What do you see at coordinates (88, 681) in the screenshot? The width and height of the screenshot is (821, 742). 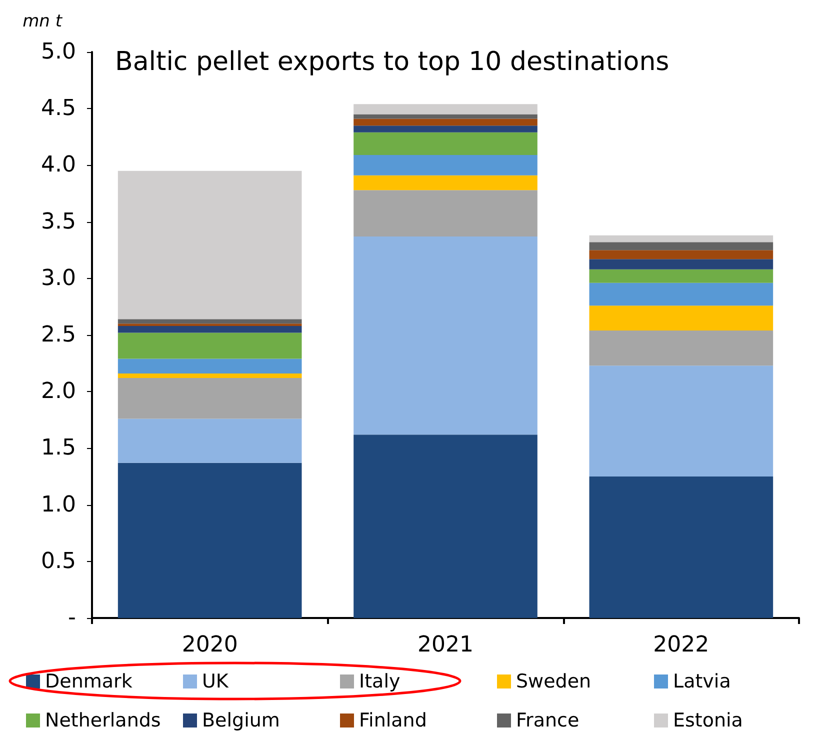 I see `legend-label: Denmark` at bounding box center [88, 681].